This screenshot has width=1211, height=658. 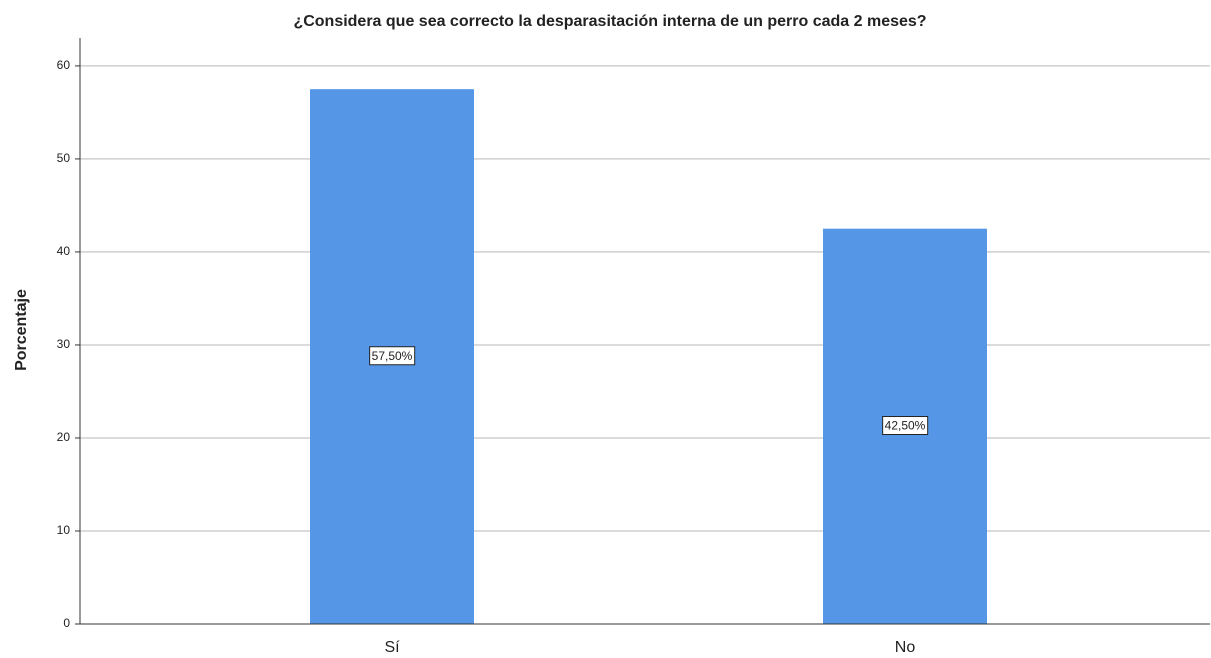 I want to click on data-label: 57,50%, so click(x=392, y=356).